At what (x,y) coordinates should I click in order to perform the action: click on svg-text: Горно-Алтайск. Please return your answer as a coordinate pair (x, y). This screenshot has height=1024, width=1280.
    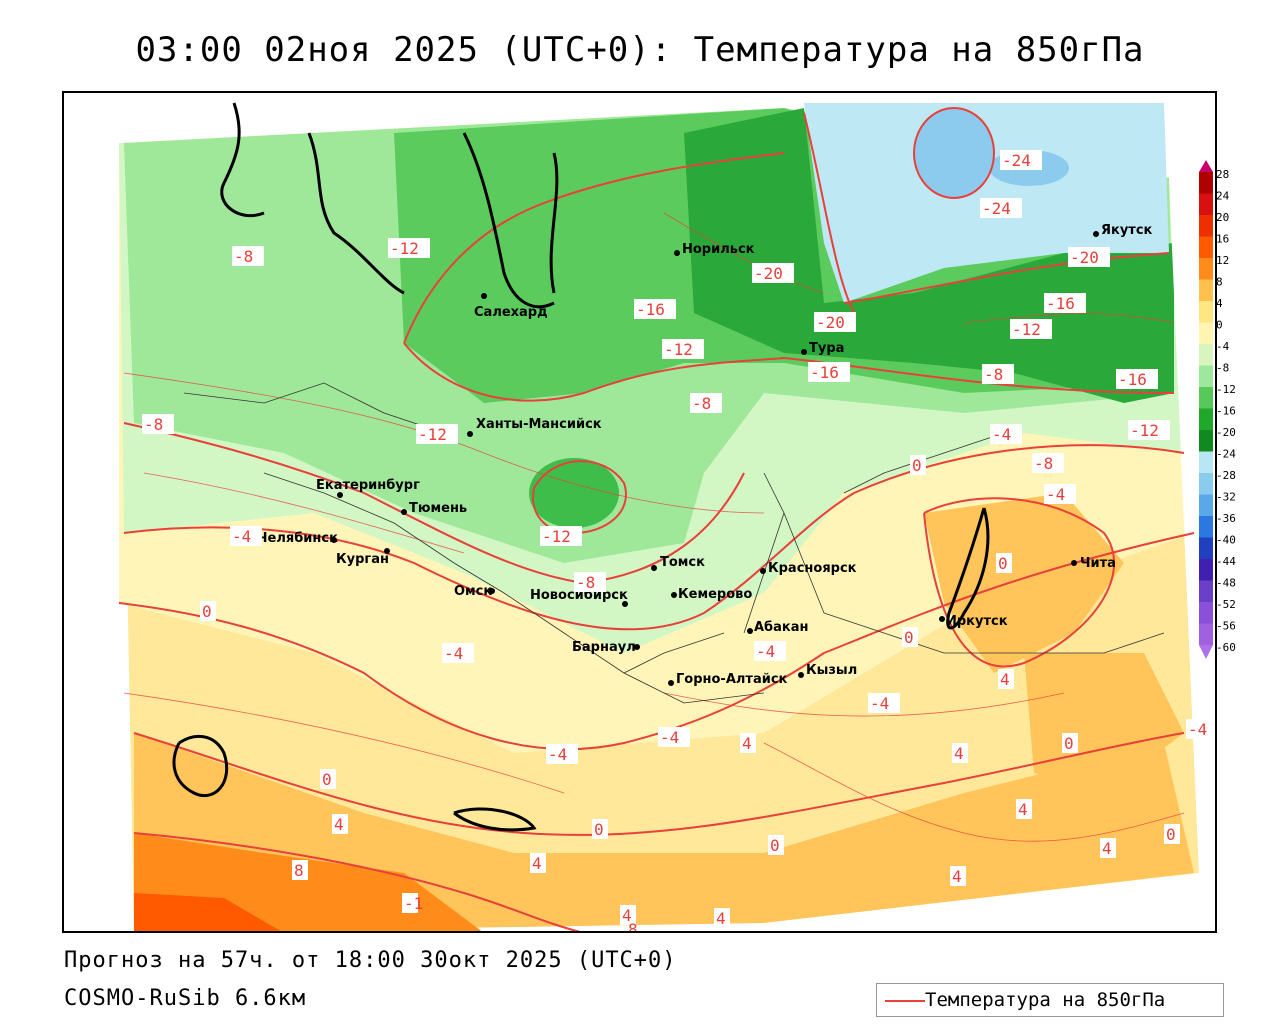
    Looking at the image, I should click on (732, 679).